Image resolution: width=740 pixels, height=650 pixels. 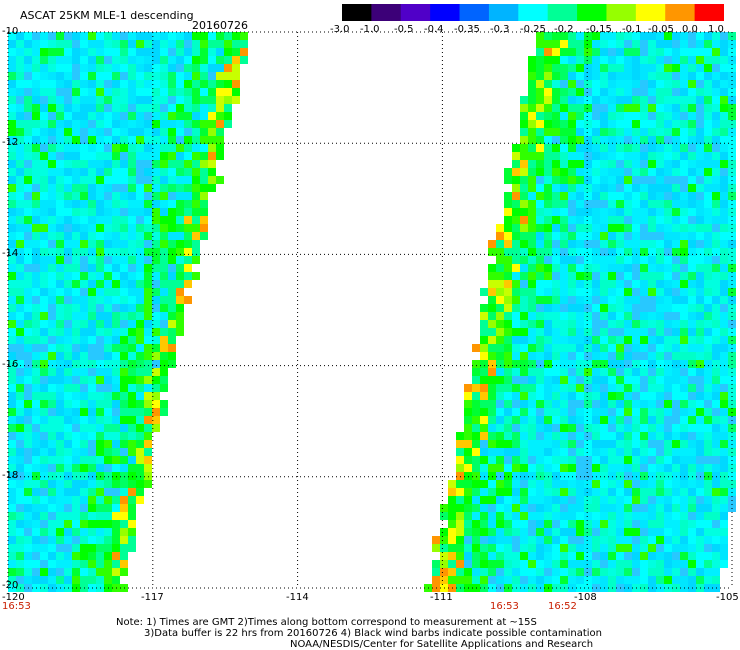 What do you see at coordinates (16, 606) in the screenshot?
I see `swath-time-label: 16:53` at bounding box center [16, 606].